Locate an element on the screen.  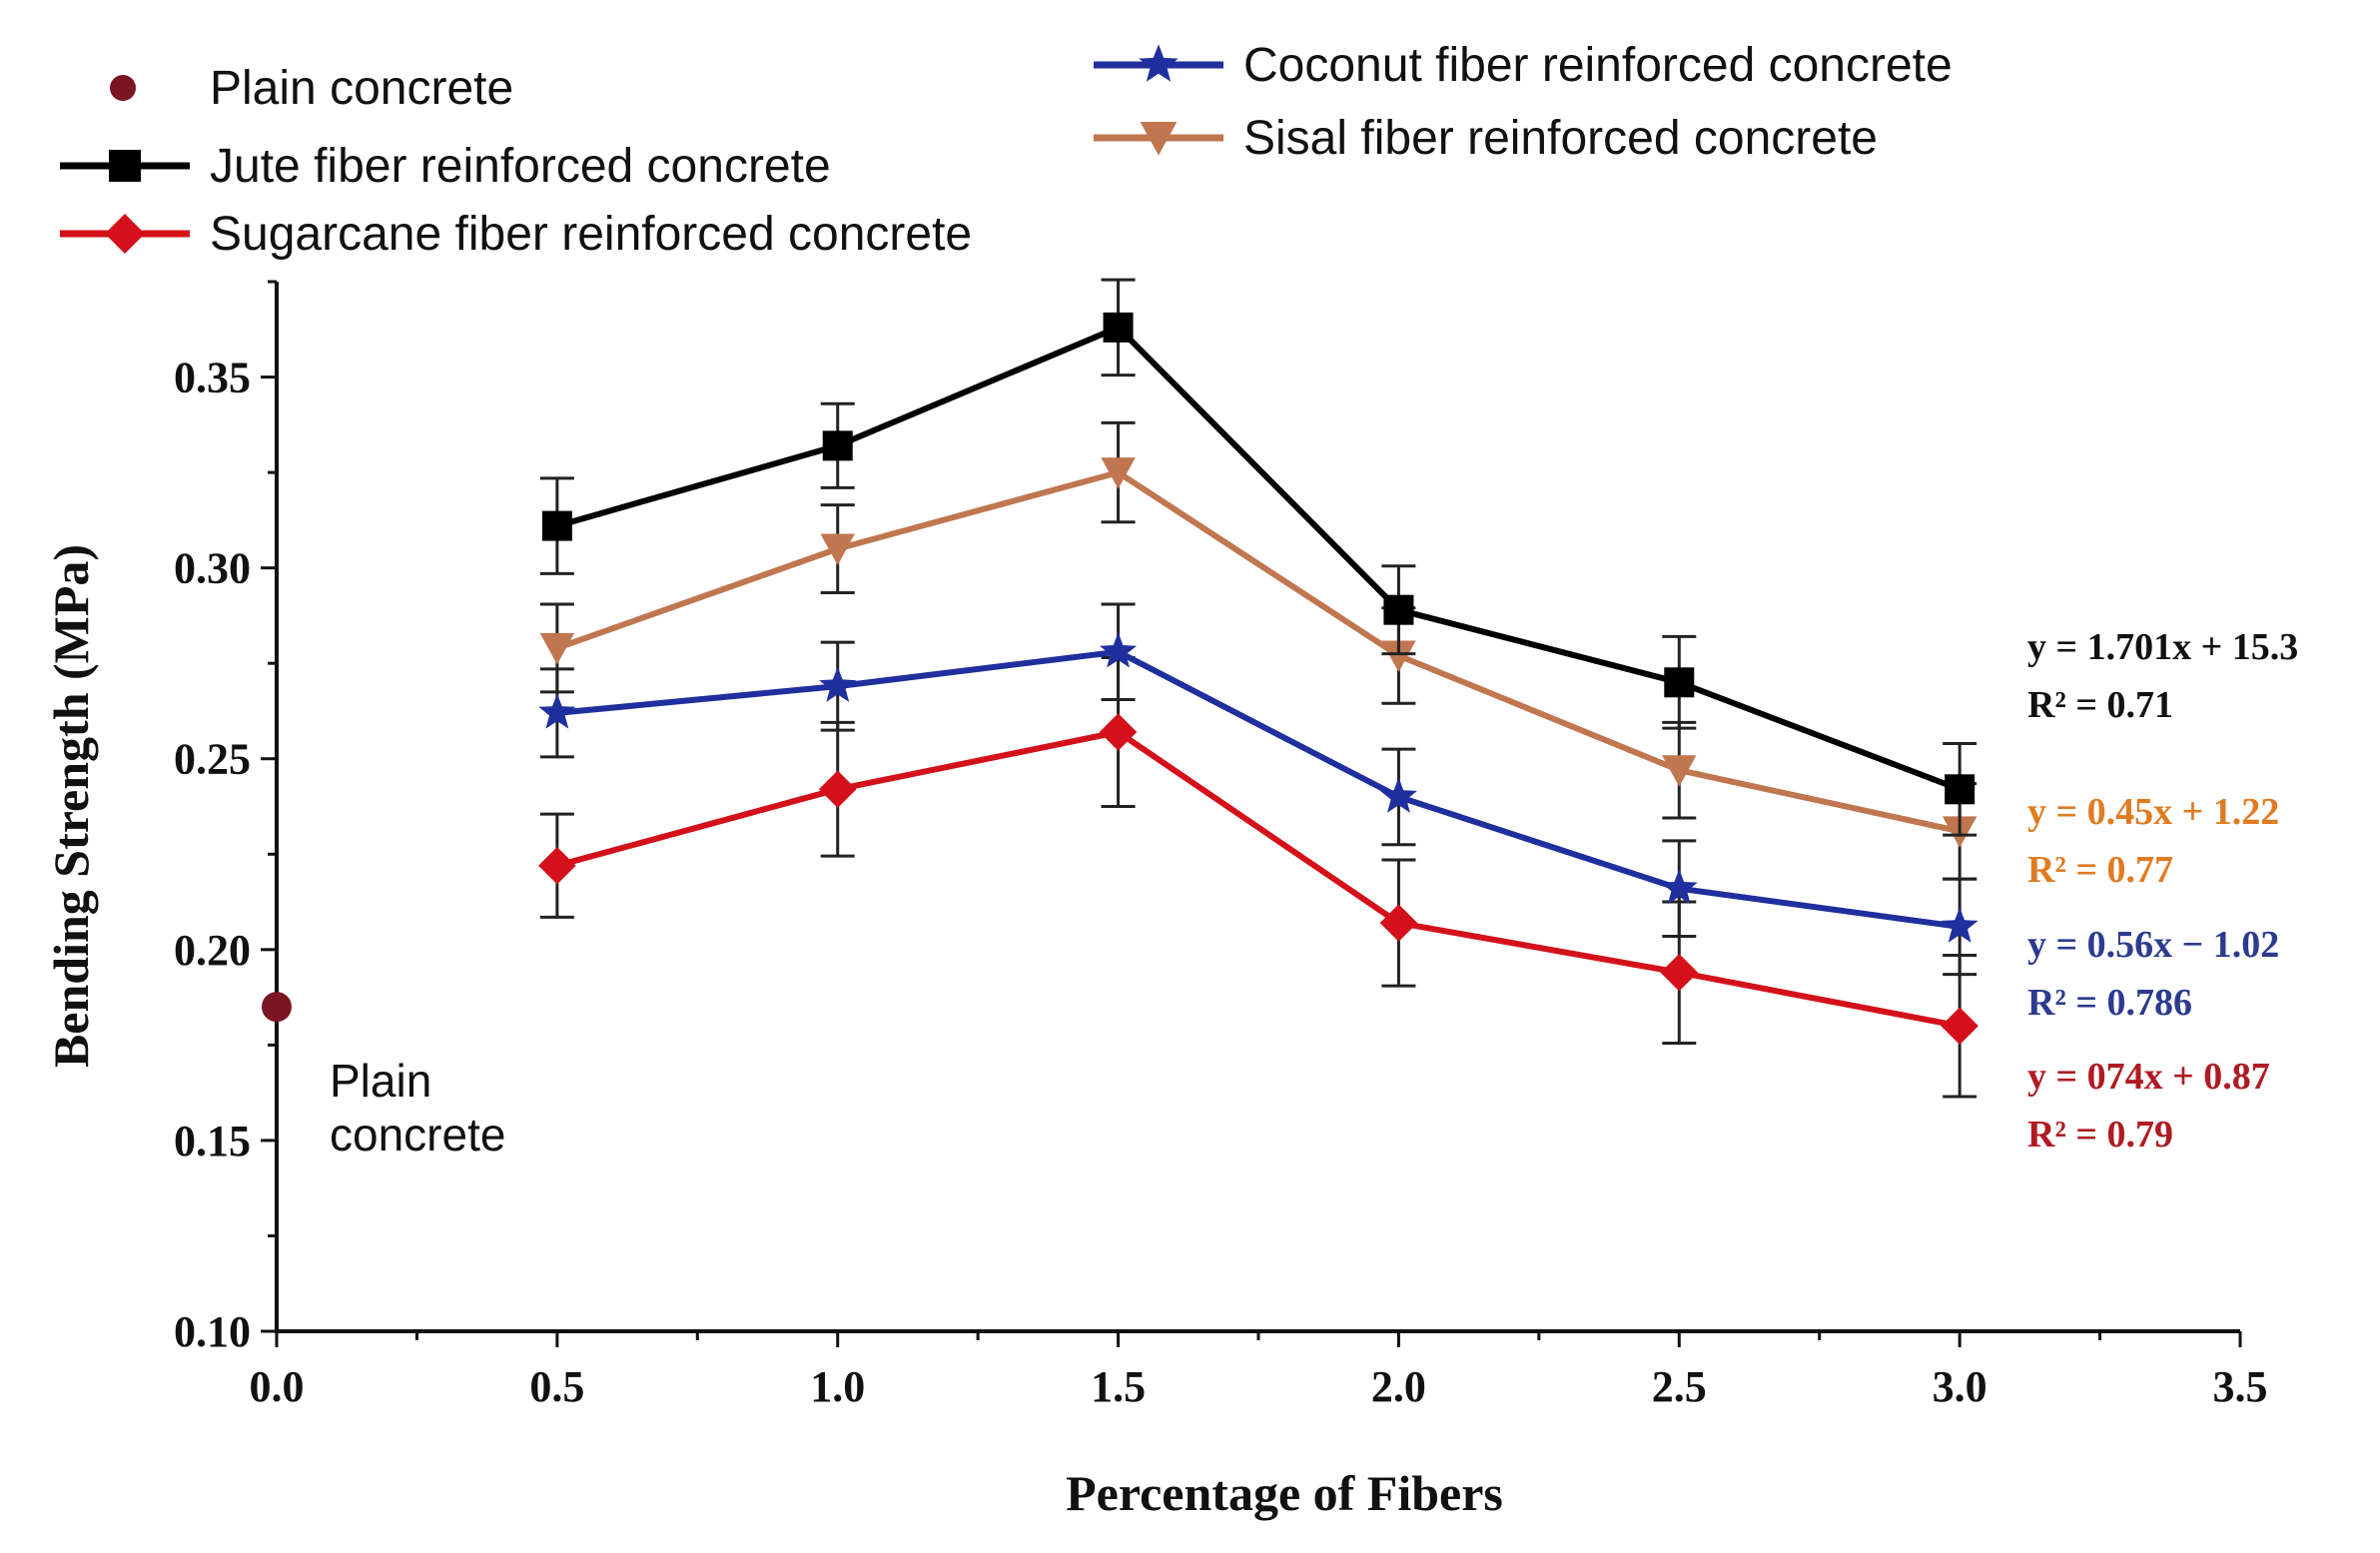
legend-label: Sugarcane fiber reinforced concrete is located at coordinates (591, 234).